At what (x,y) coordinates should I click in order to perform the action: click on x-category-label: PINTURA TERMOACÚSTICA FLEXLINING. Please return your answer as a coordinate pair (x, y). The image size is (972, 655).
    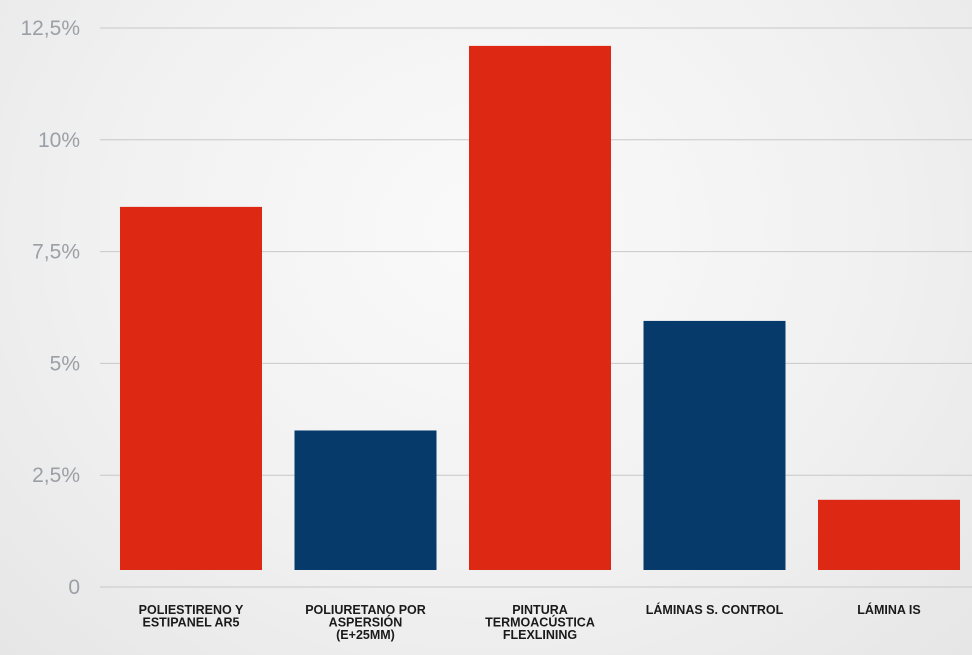
    Looking at the image, I should click on (540, 622).